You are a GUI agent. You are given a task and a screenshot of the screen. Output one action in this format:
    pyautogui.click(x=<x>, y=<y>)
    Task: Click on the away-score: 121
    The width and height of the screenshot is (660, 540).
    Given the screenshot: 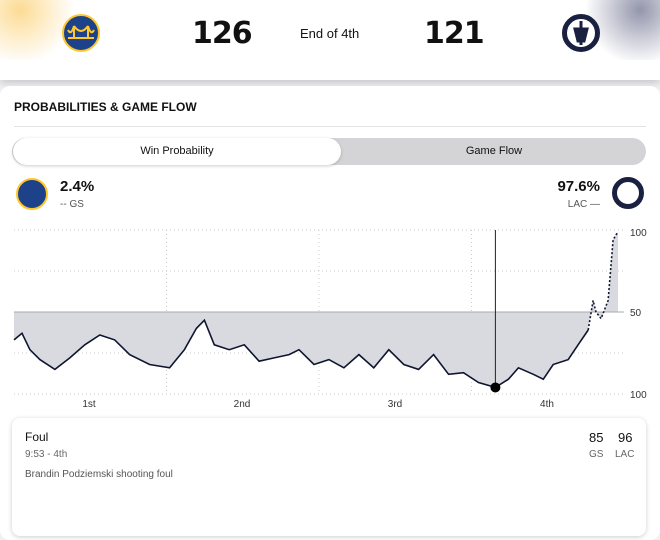 What is the action you would take?
    pyautogui.click(x=454, y=33)
    